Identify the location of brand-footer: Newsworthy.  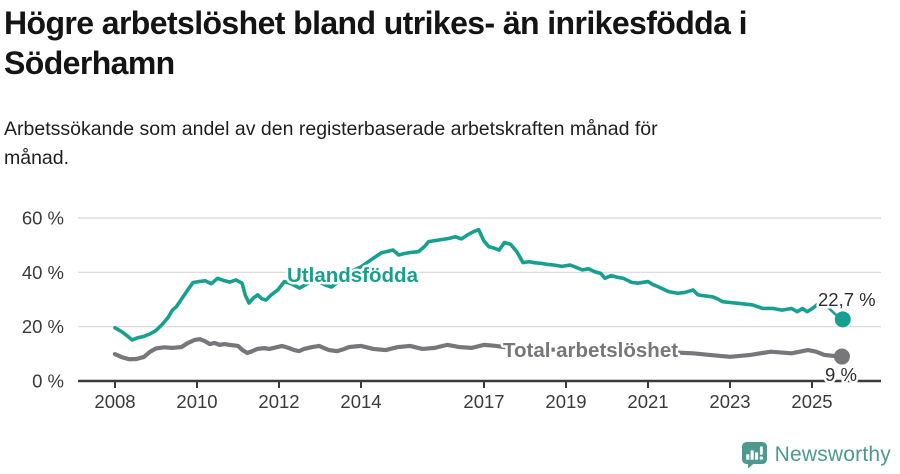
(816, 455).